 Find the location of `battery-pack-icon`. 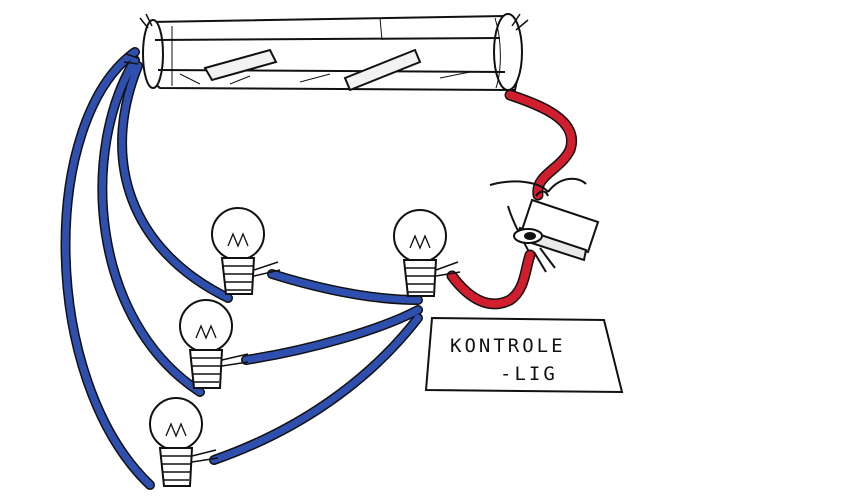

battery-pack-icon is located at coordinates (326, 52).